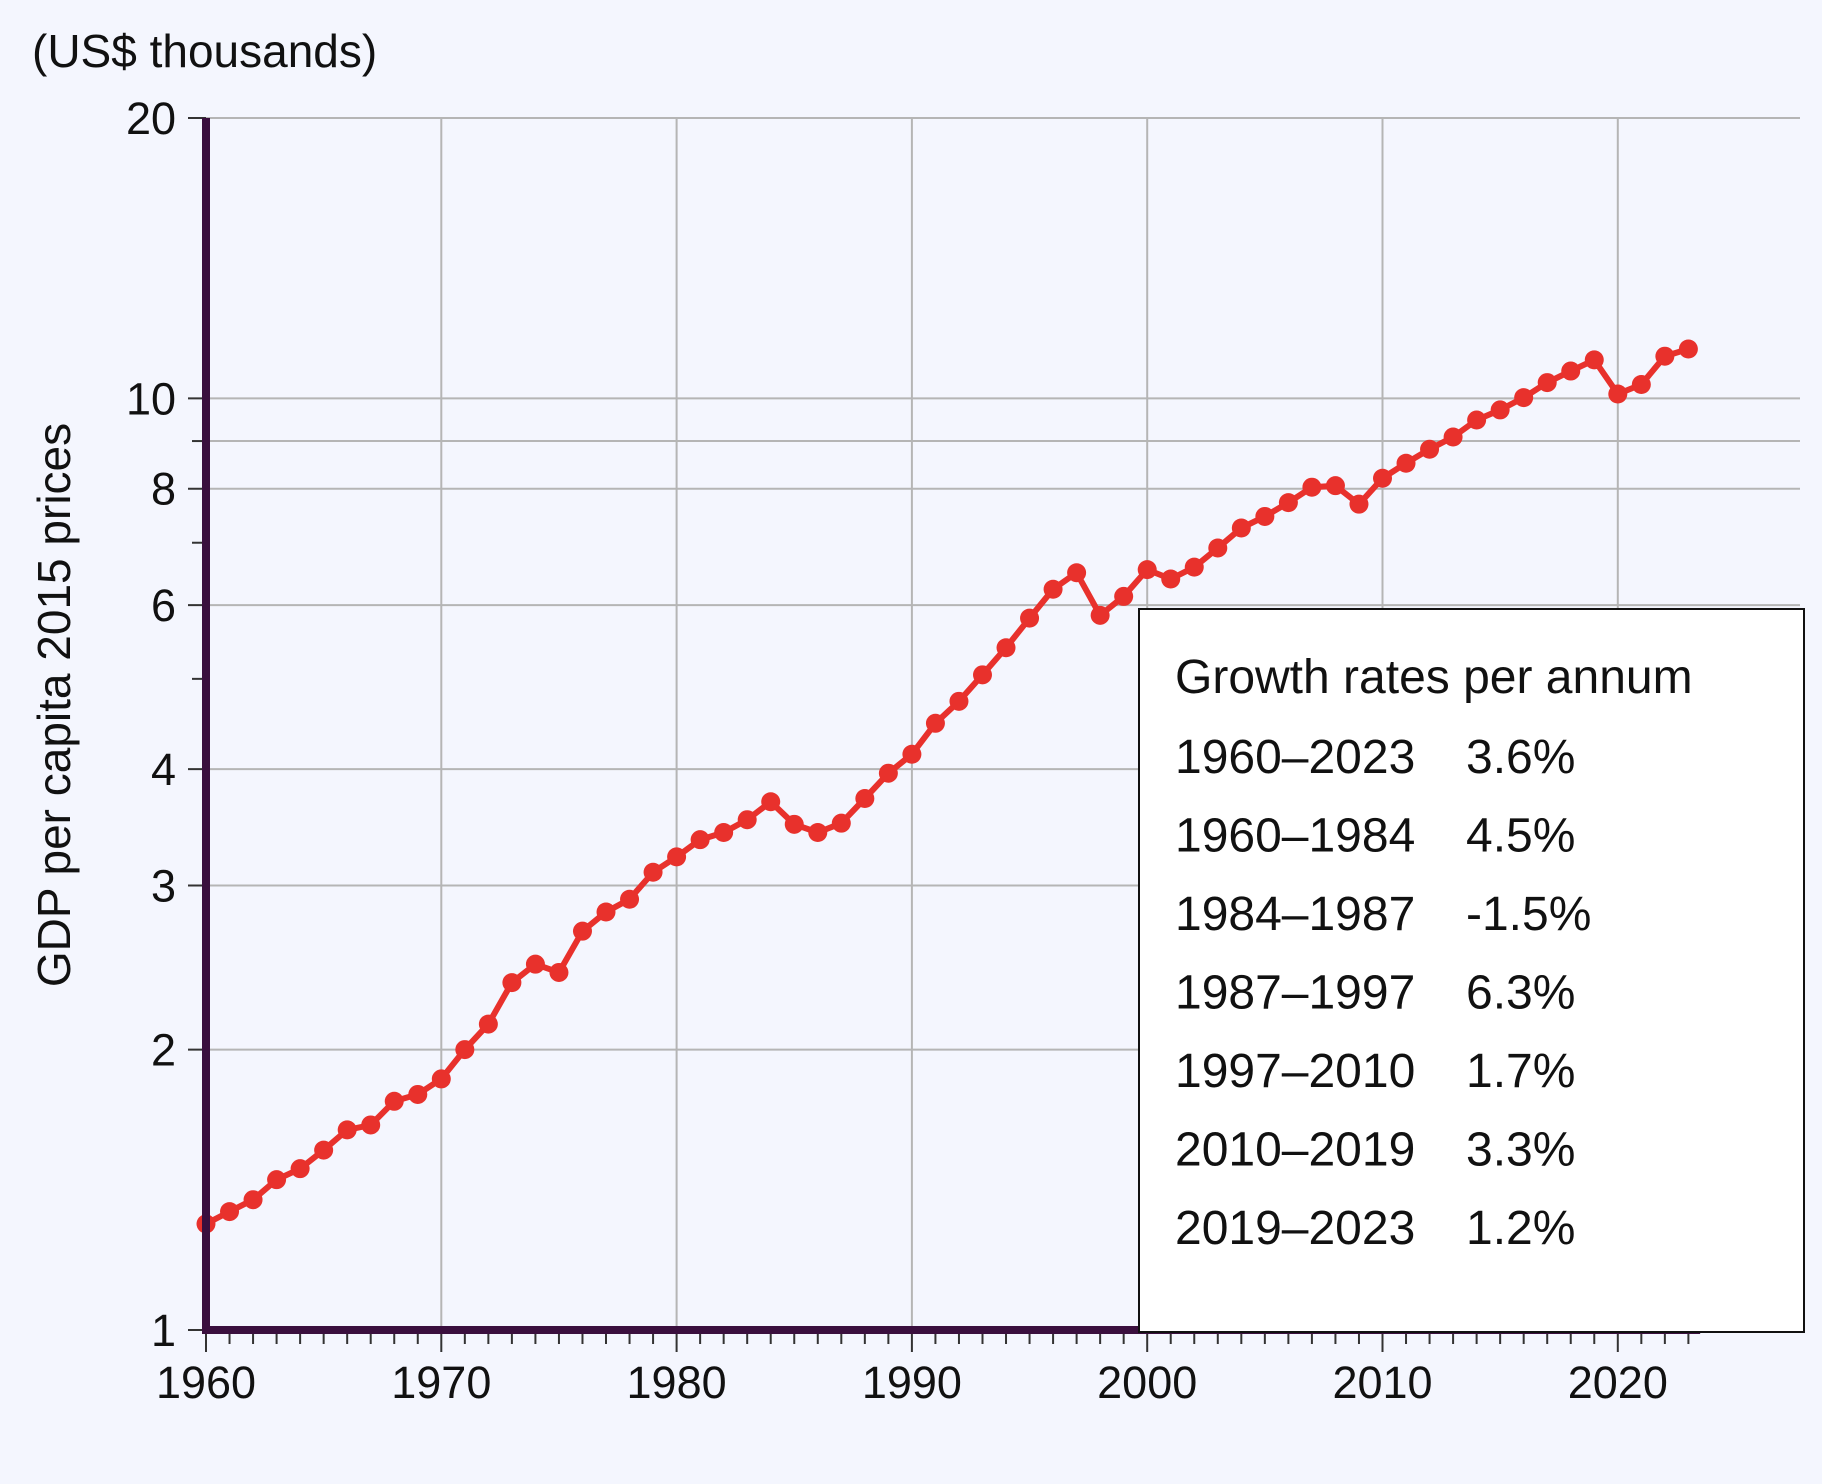 The image size is (1822, 1484). Describe the element at coordinates (1295, 914) in the screenshot. I see `legend-period: 1984–1987` at that location.